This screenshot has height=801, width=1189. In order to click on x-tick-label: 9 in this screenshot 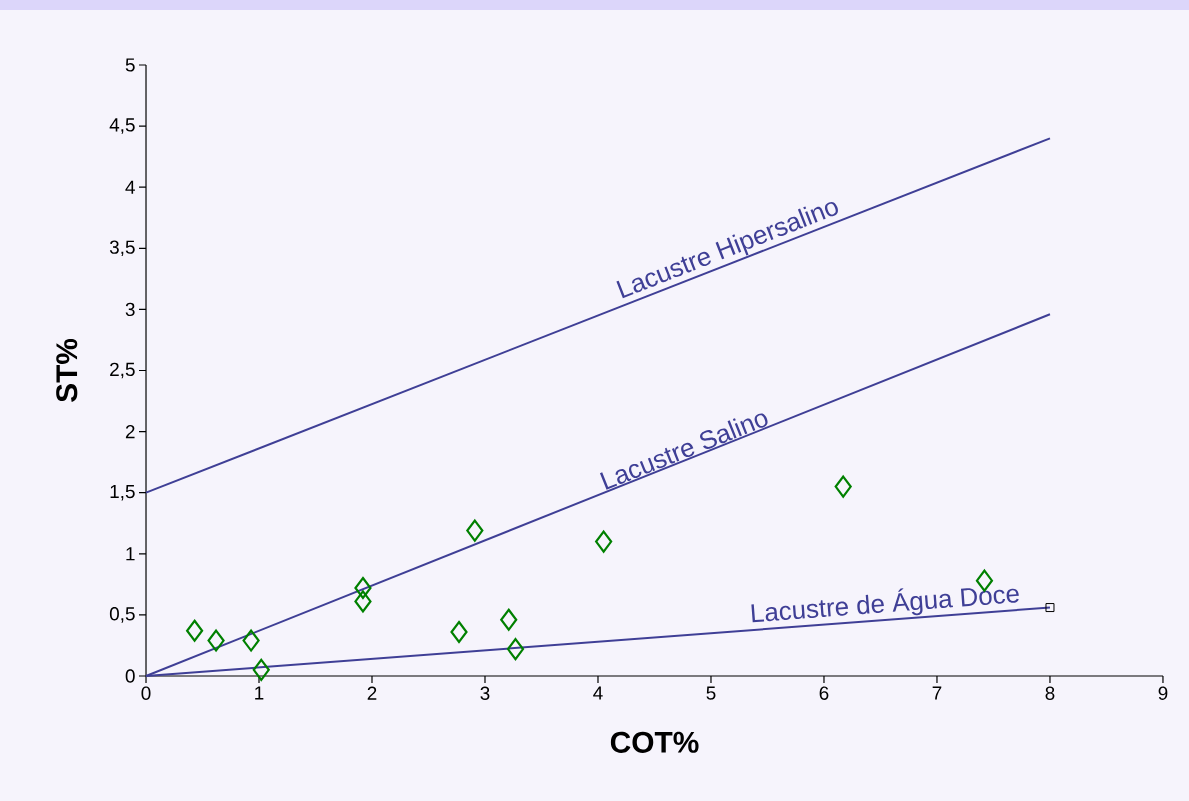, I will do `click(1163, 693)`.